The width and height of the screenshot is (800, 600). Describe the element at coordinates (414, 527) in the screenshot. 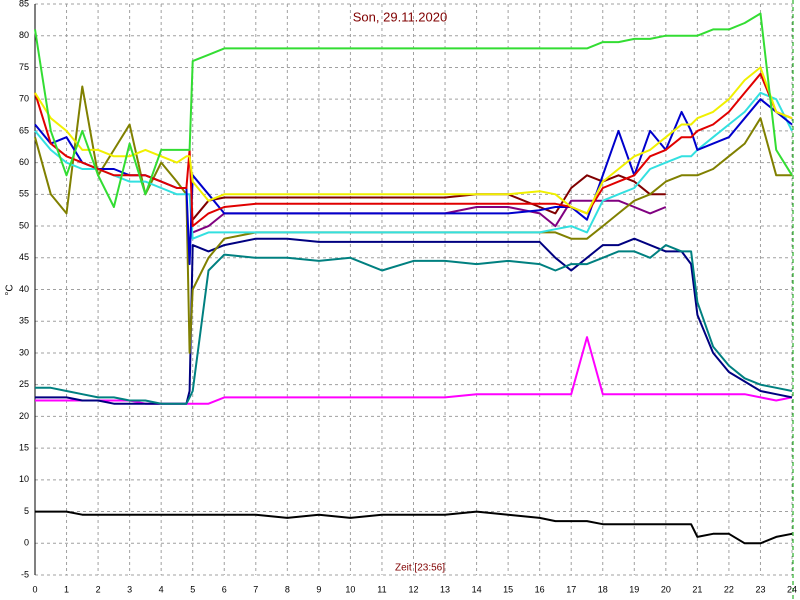

I see `series-line` at that location.